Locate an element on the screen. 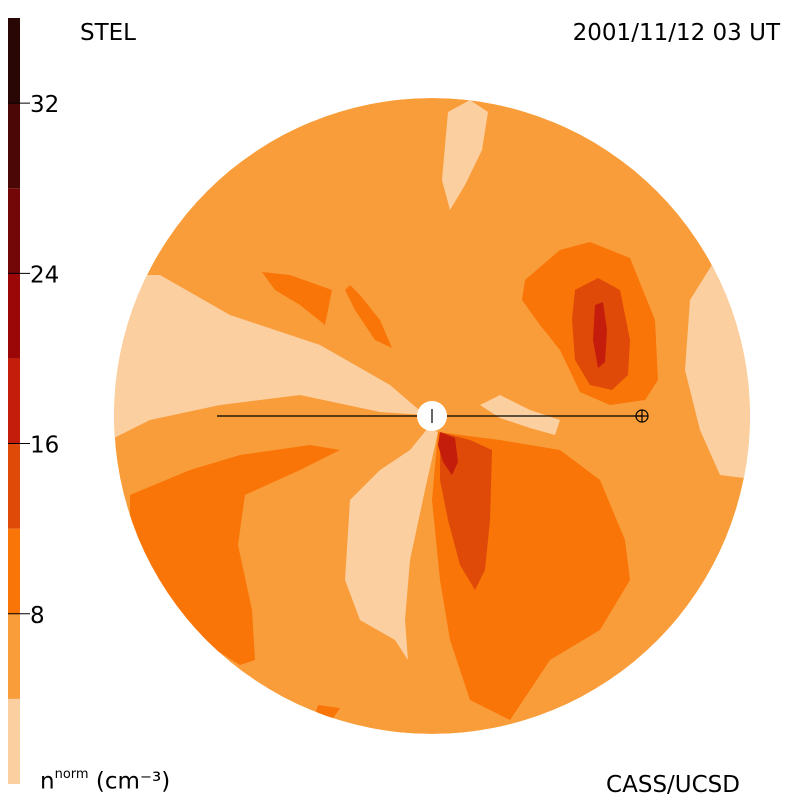 The width and height of the screenshot is (800, 800). red-region-lower-center is located at coordinates (448, 453).